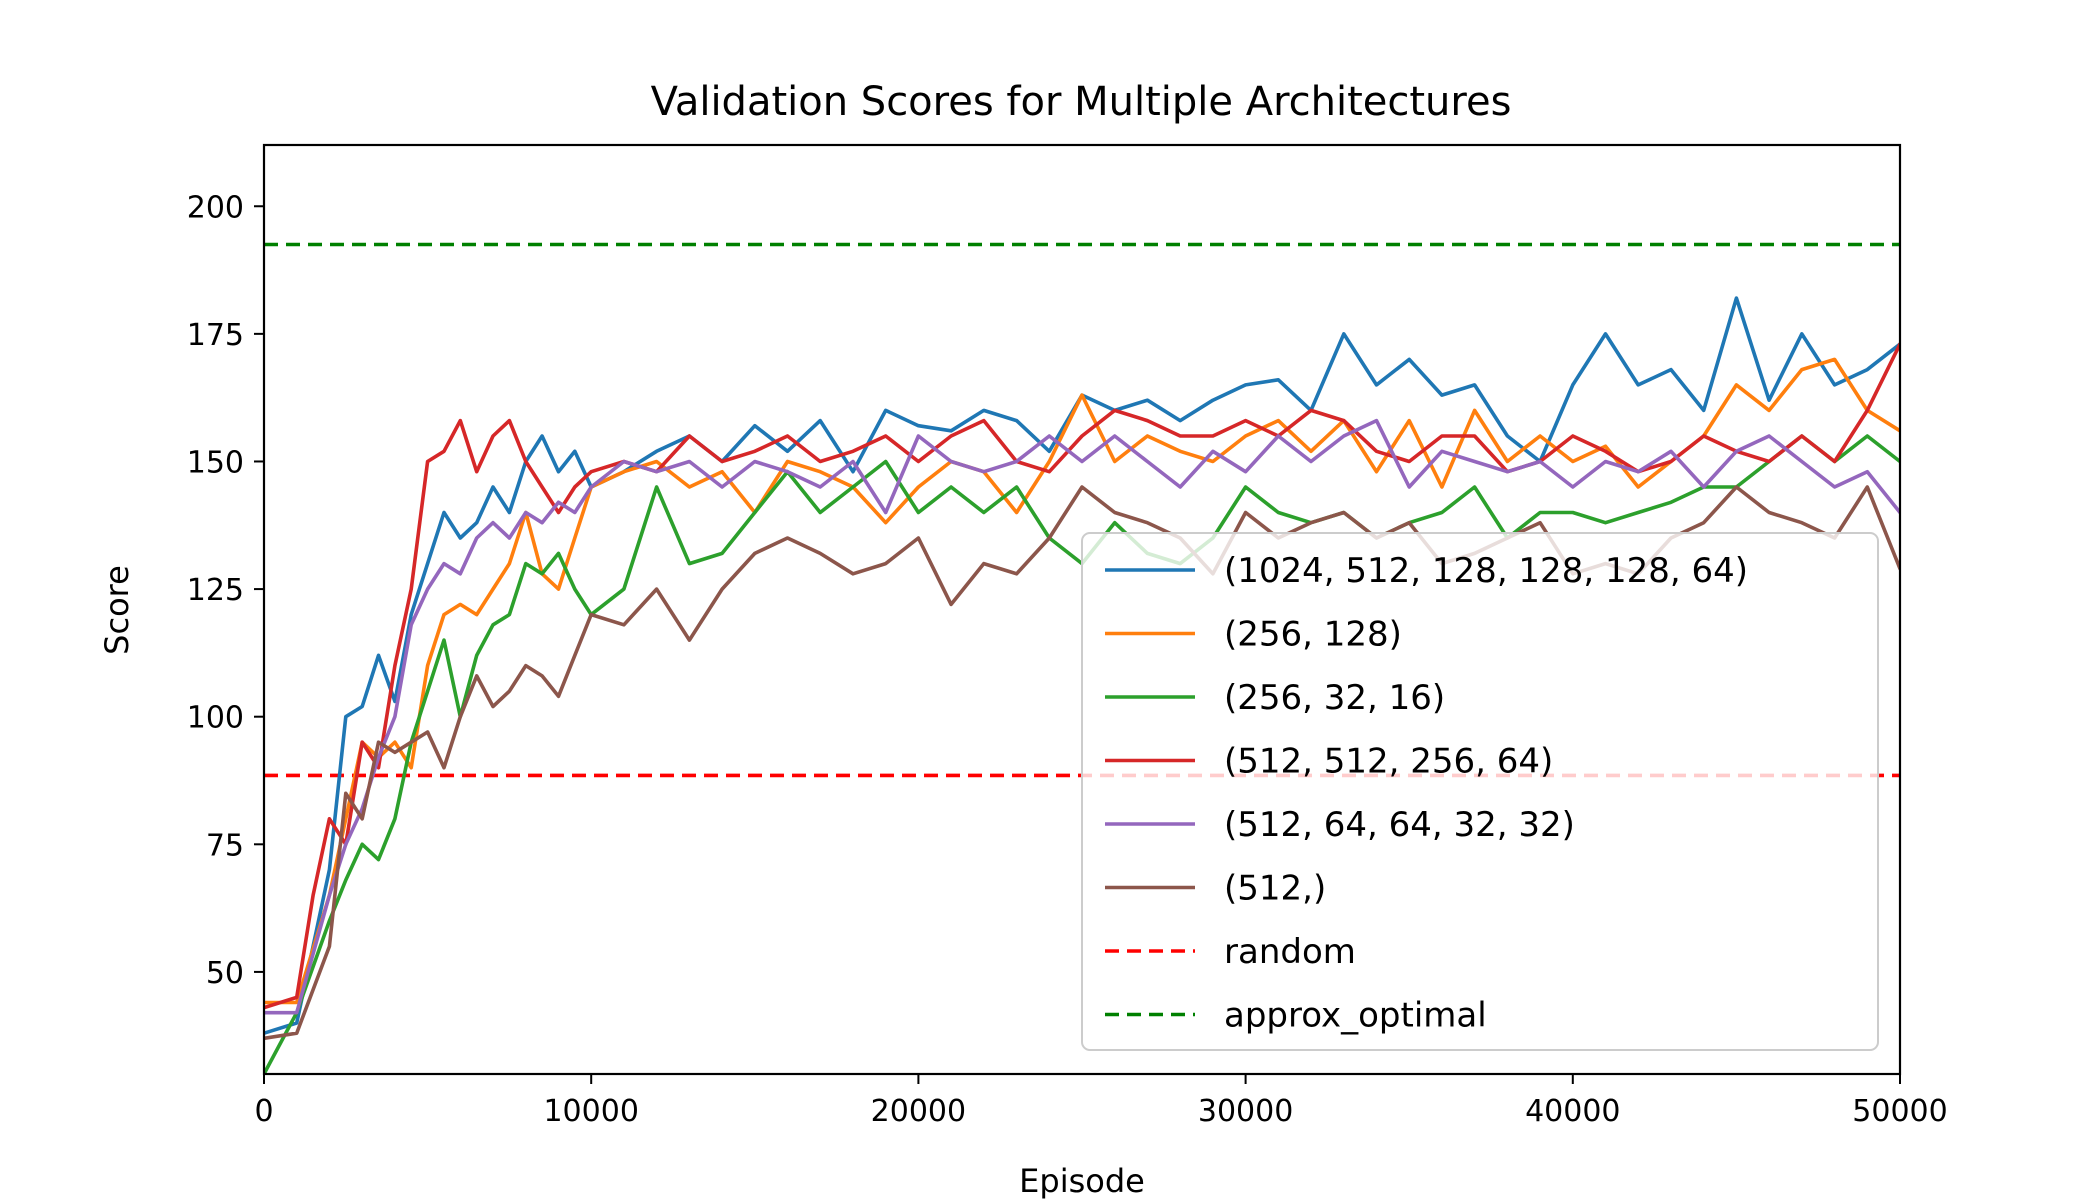 This screenshot has width=2100, height=1200. I want to click on x-tick-label: 20000, so click(918, 1111).